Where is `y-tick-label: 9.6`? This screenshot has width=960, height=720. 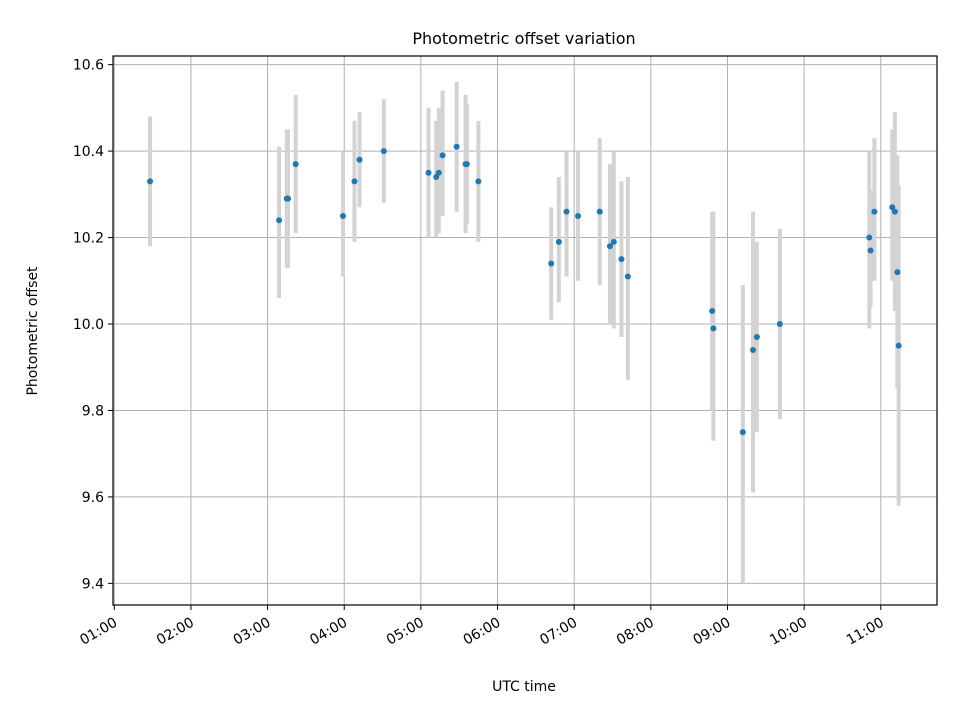 y-tick-label: 9.6 is located at coordinates (93, 498).